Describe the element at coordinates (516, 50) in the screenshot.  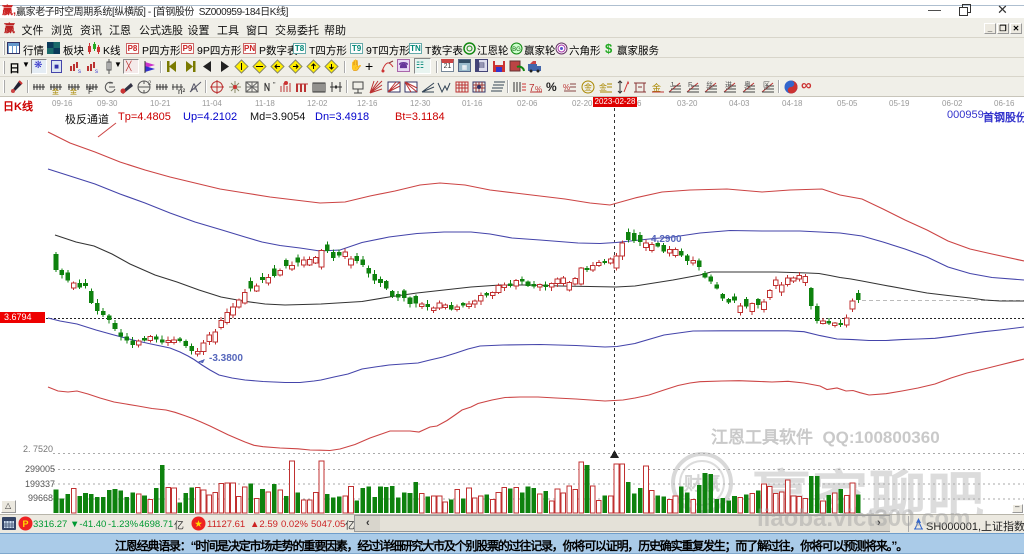
I see `svg-text: BG` at that location.